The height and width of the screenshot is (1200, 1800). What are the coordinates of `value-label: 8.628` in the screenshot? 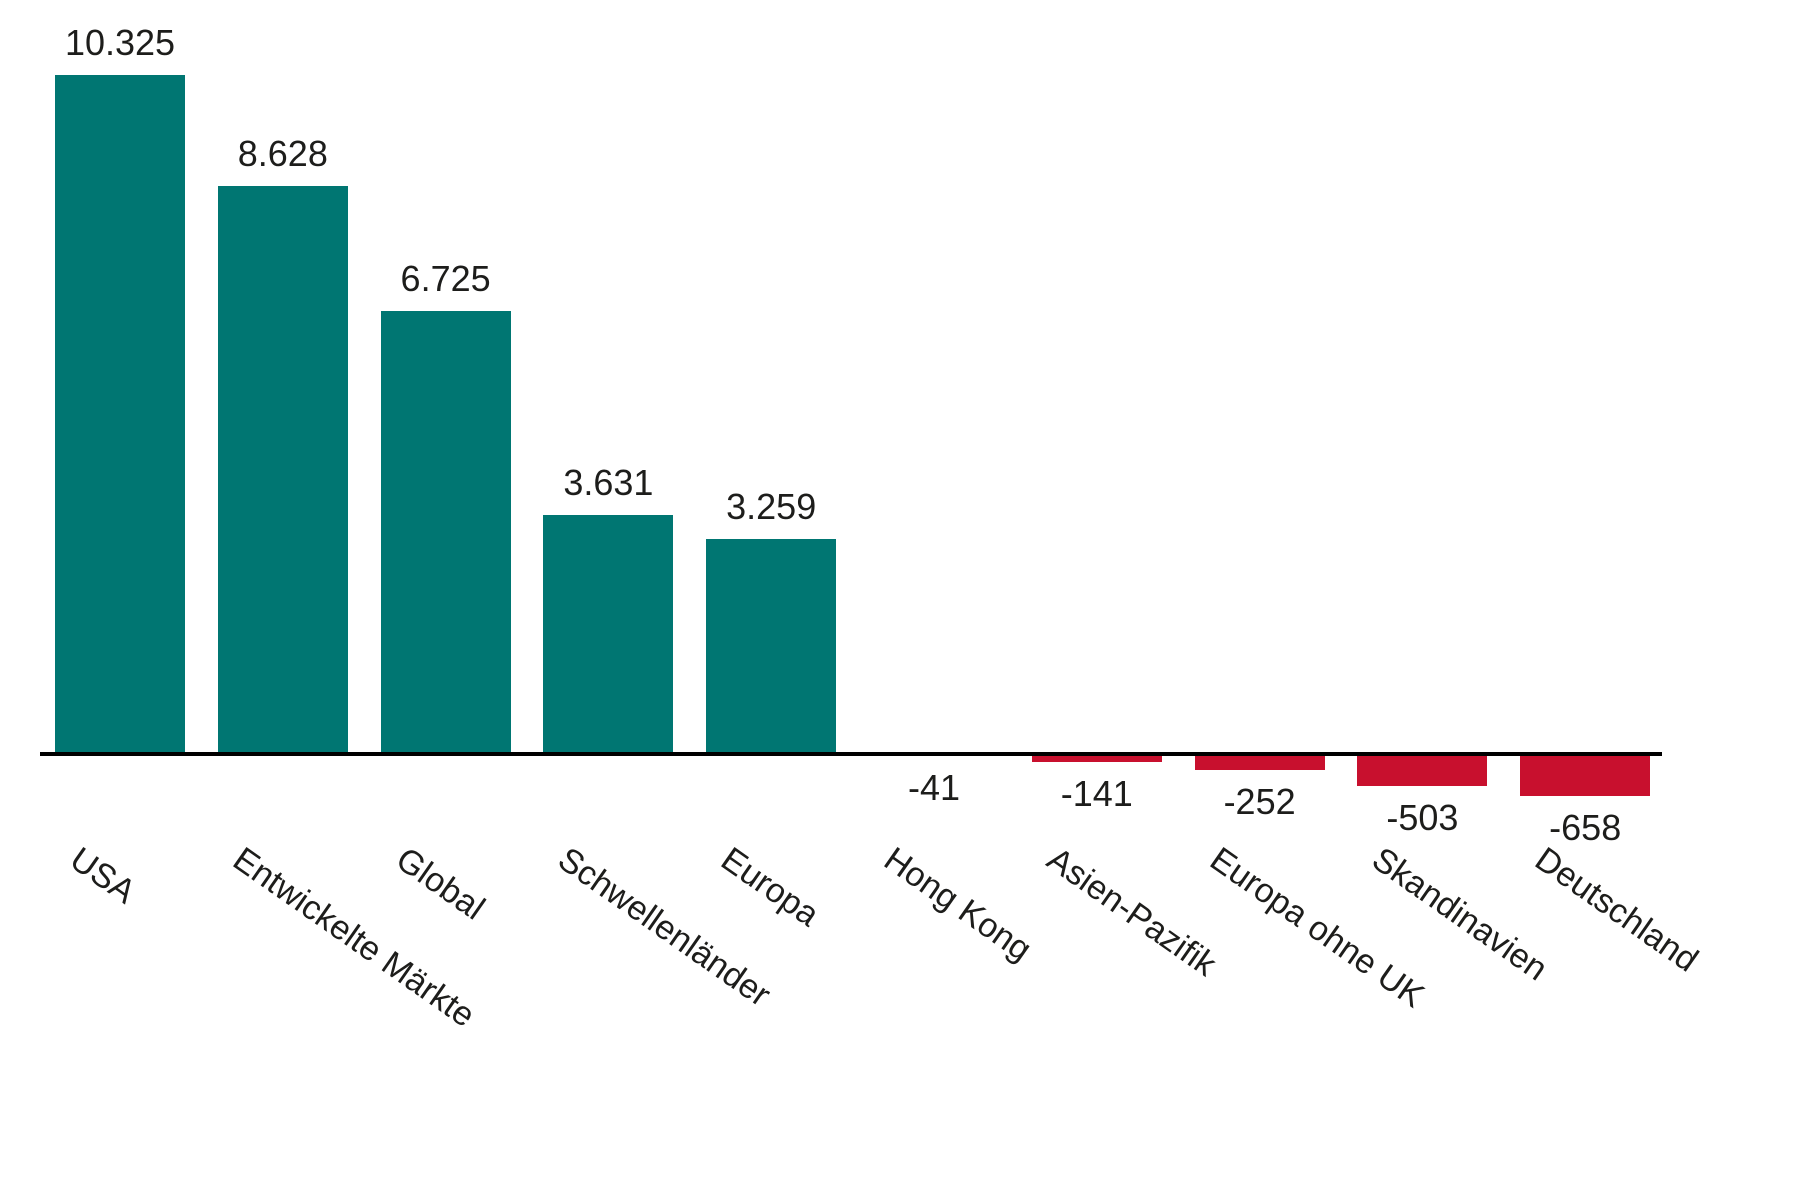 It's located at (282, 154).